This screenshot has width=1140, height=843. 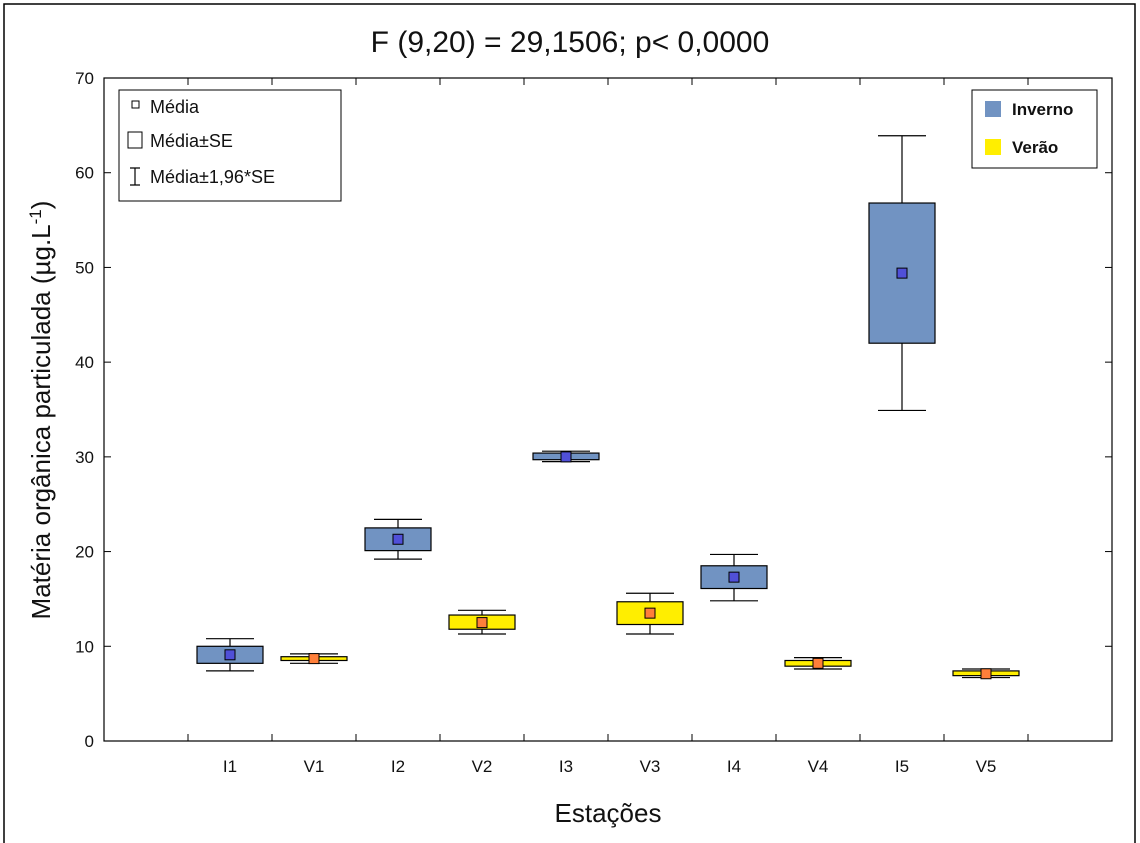 I want to click on box-v3, so click(x=650, y=613).